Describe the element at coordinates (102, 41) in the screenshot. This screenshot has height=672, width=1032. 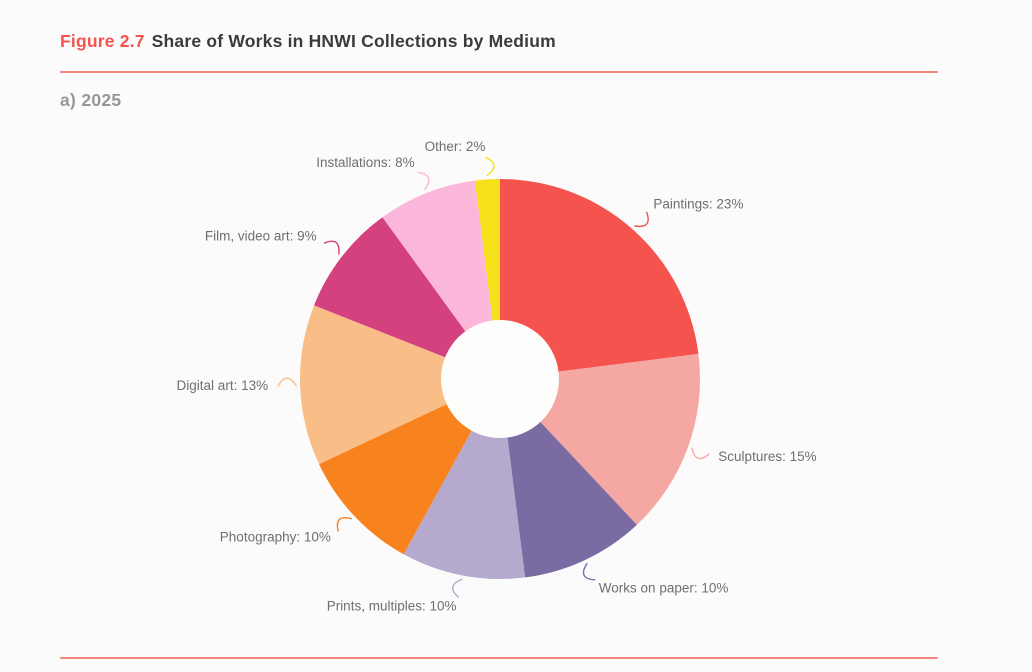
I see `figure-number: Figure 2.7` at that location.